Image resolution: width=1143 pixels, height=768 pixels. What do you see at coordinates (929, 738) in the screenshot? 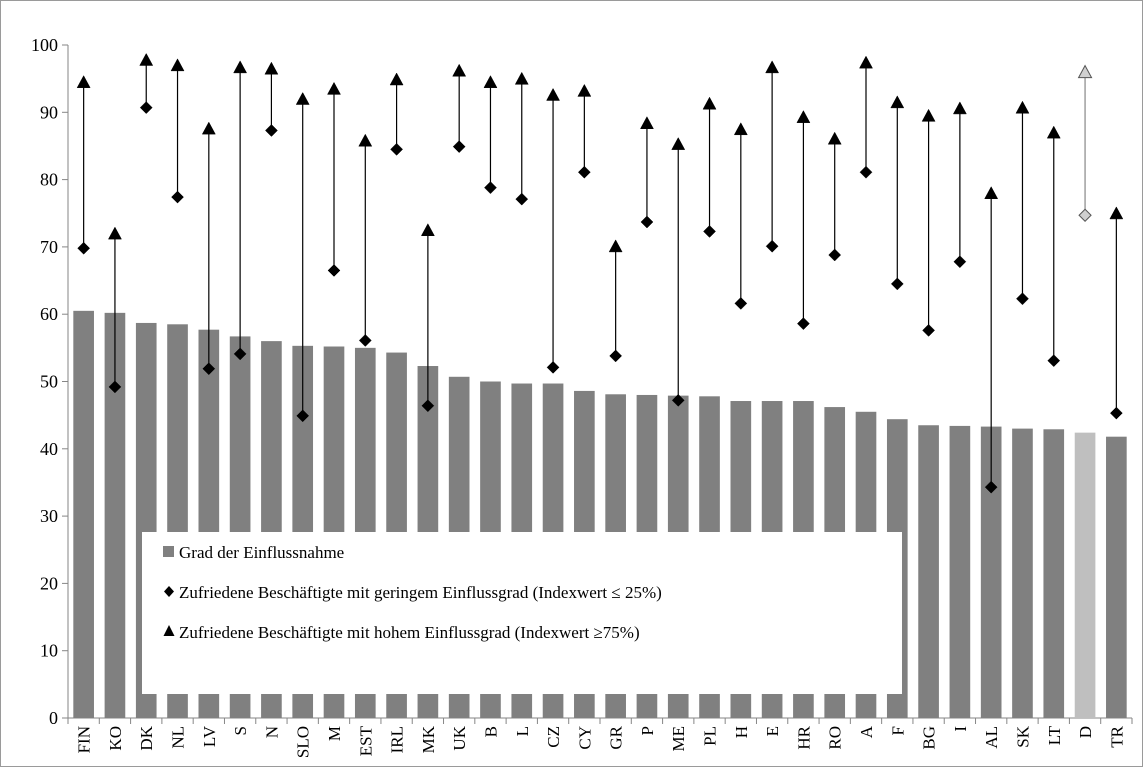
I see `x-tick-label-bg: BG` at bounding box center [929, 738].